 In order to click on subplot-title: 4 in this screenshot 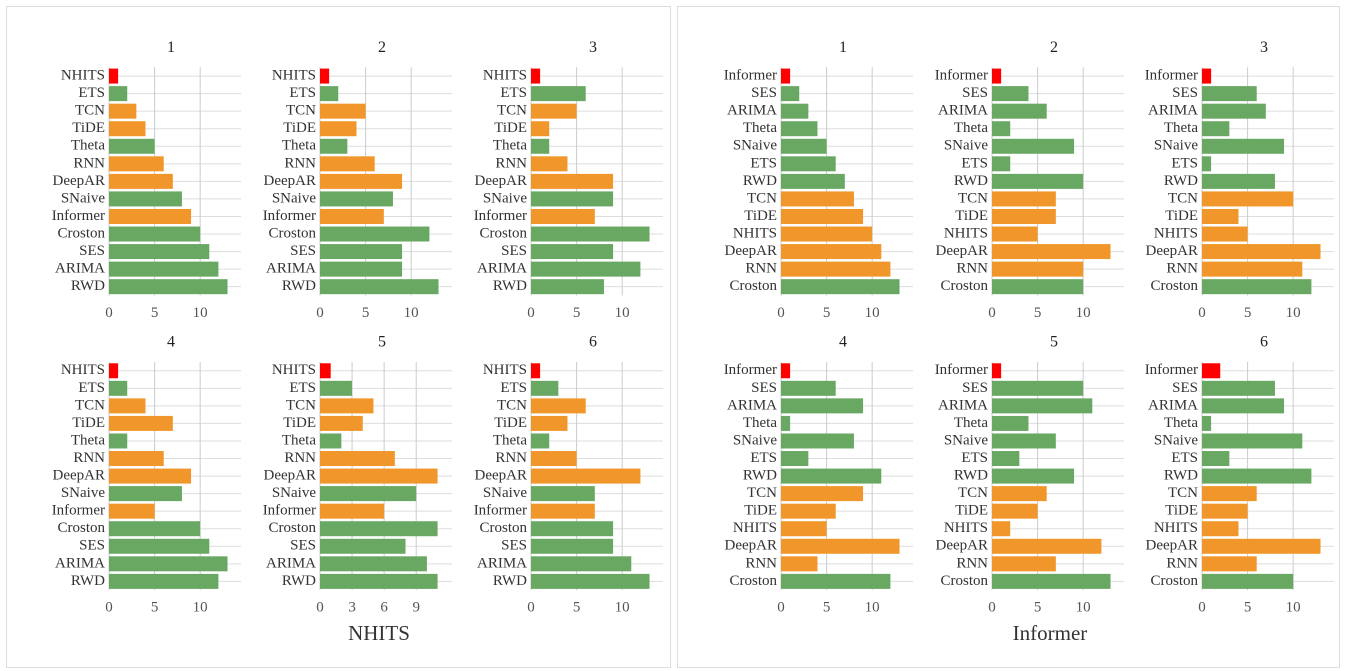, I will do `click(843, 342)`.